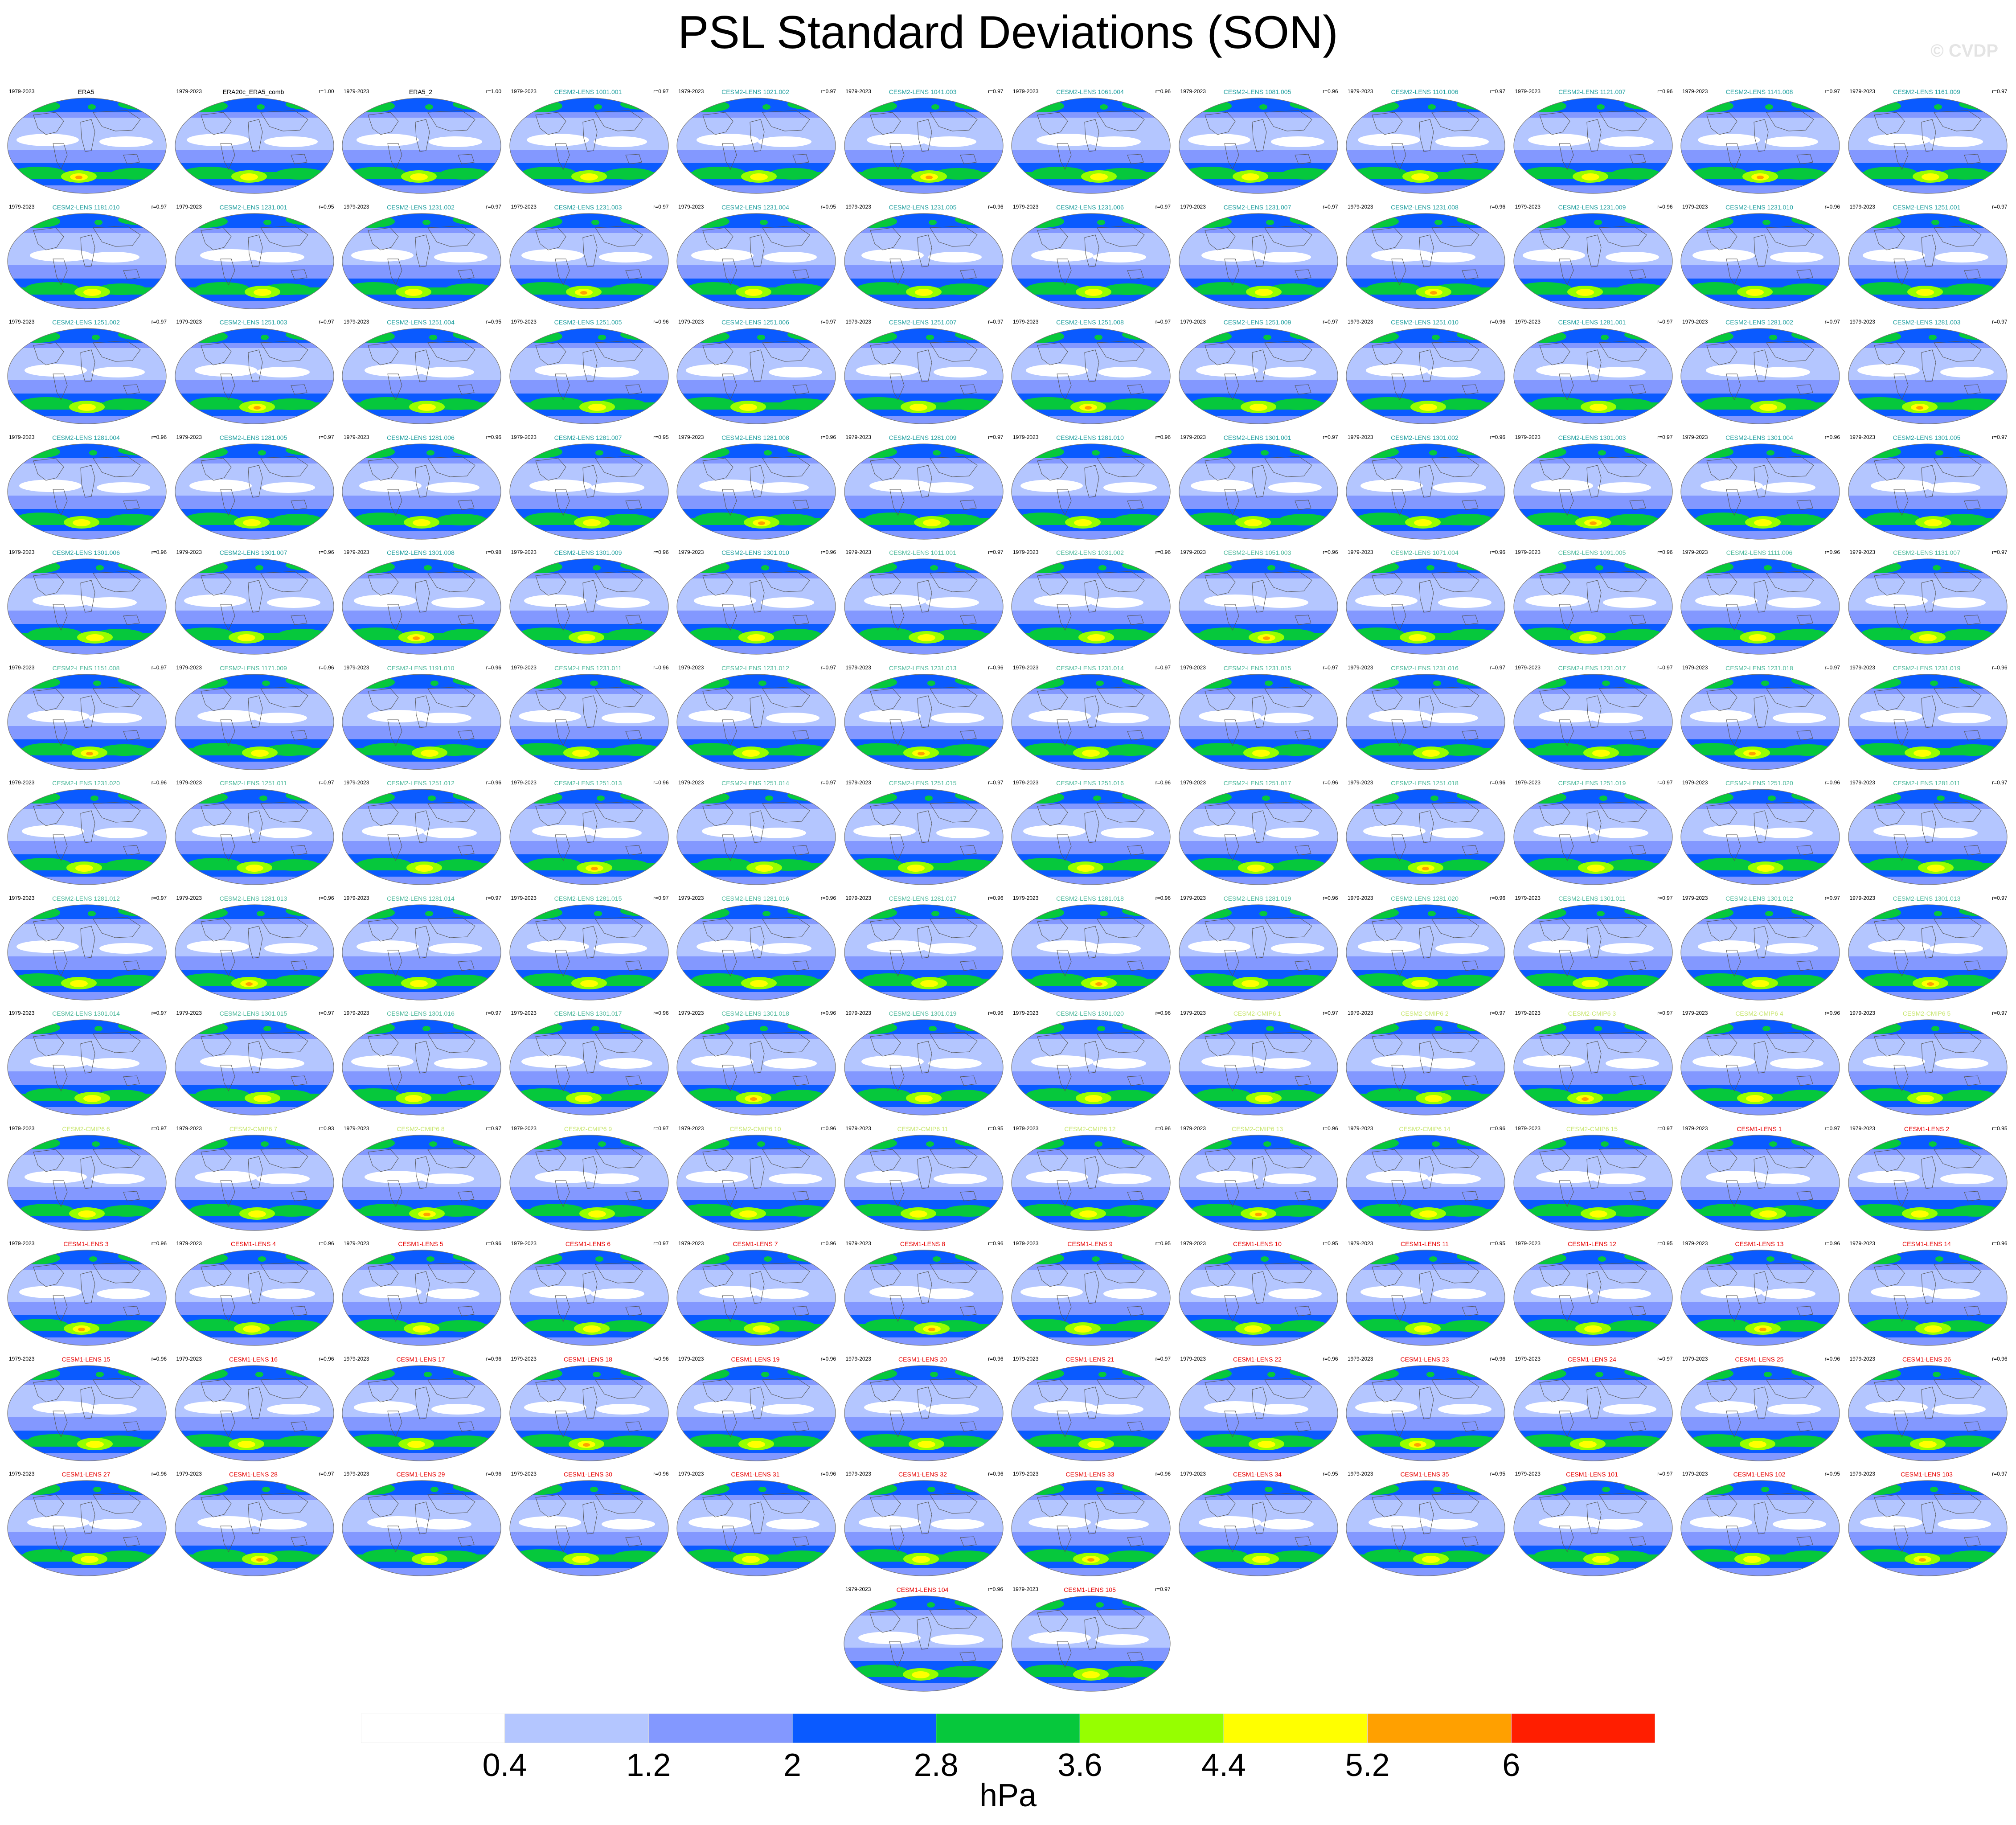 Image resolution: width=2016 pixels, height=1825 pixels. Describe the element at coordinates (755, 142) in the screenshot. I see `map-panel: 1979-2023 CESM2-LENS 1021.002 r=0.97` at that location.